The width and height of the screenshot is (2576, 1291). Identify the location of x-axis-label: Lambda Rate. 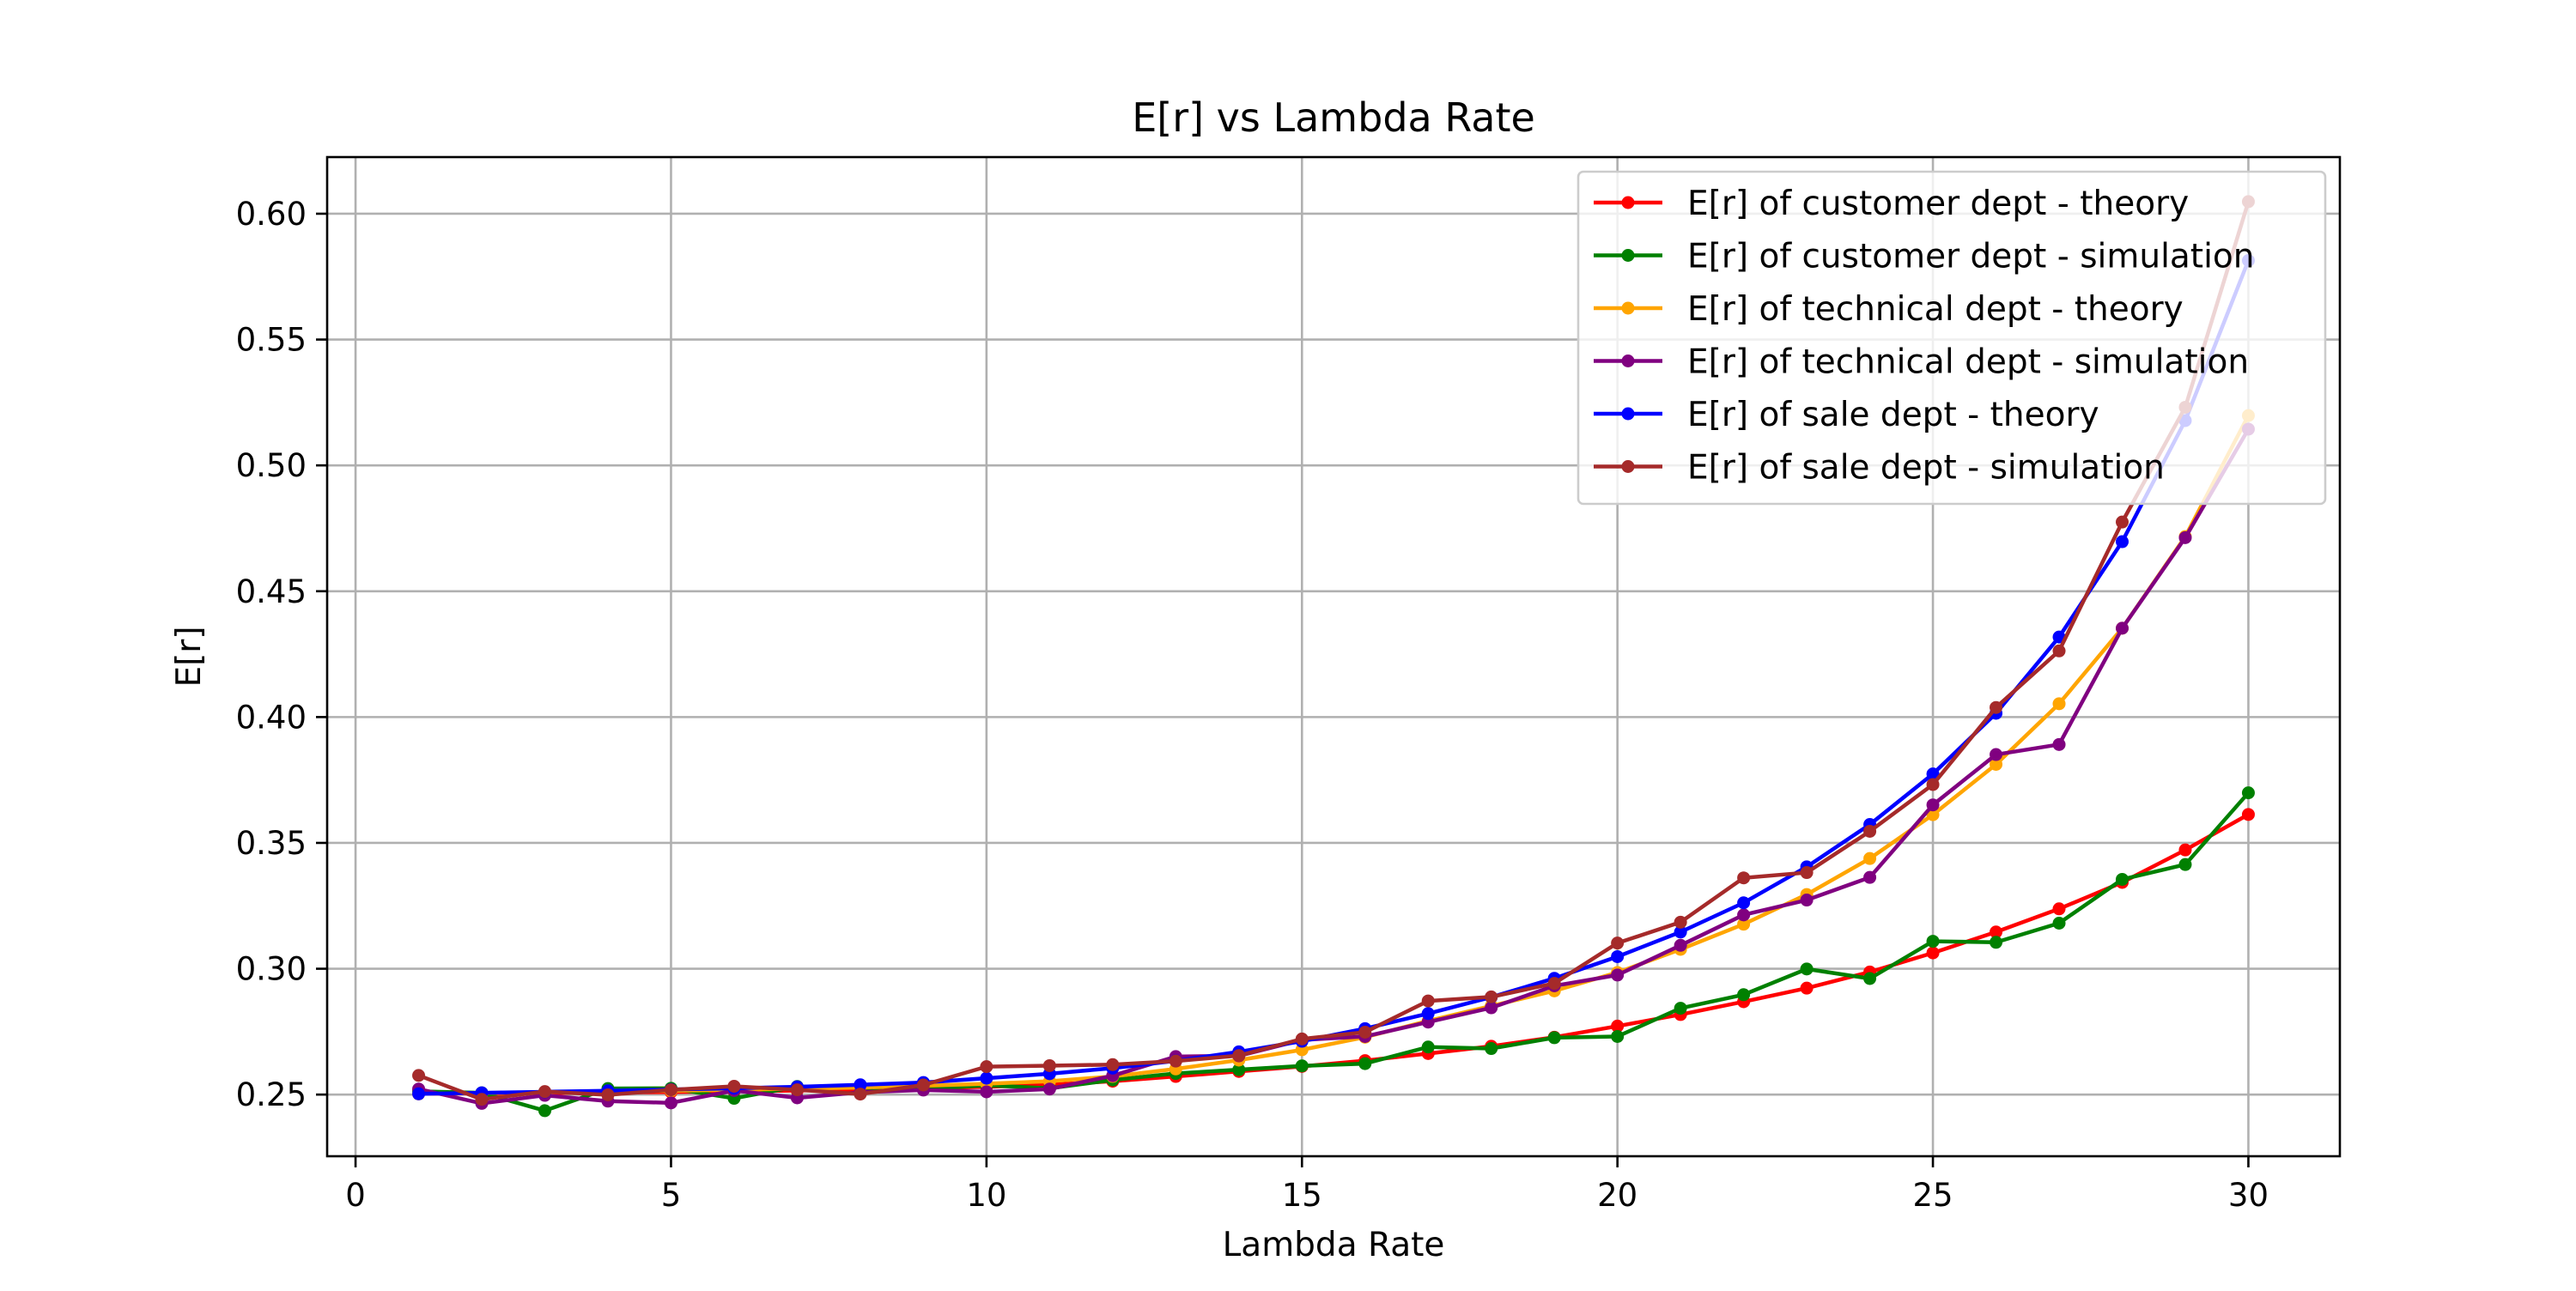
(1334, 1245).